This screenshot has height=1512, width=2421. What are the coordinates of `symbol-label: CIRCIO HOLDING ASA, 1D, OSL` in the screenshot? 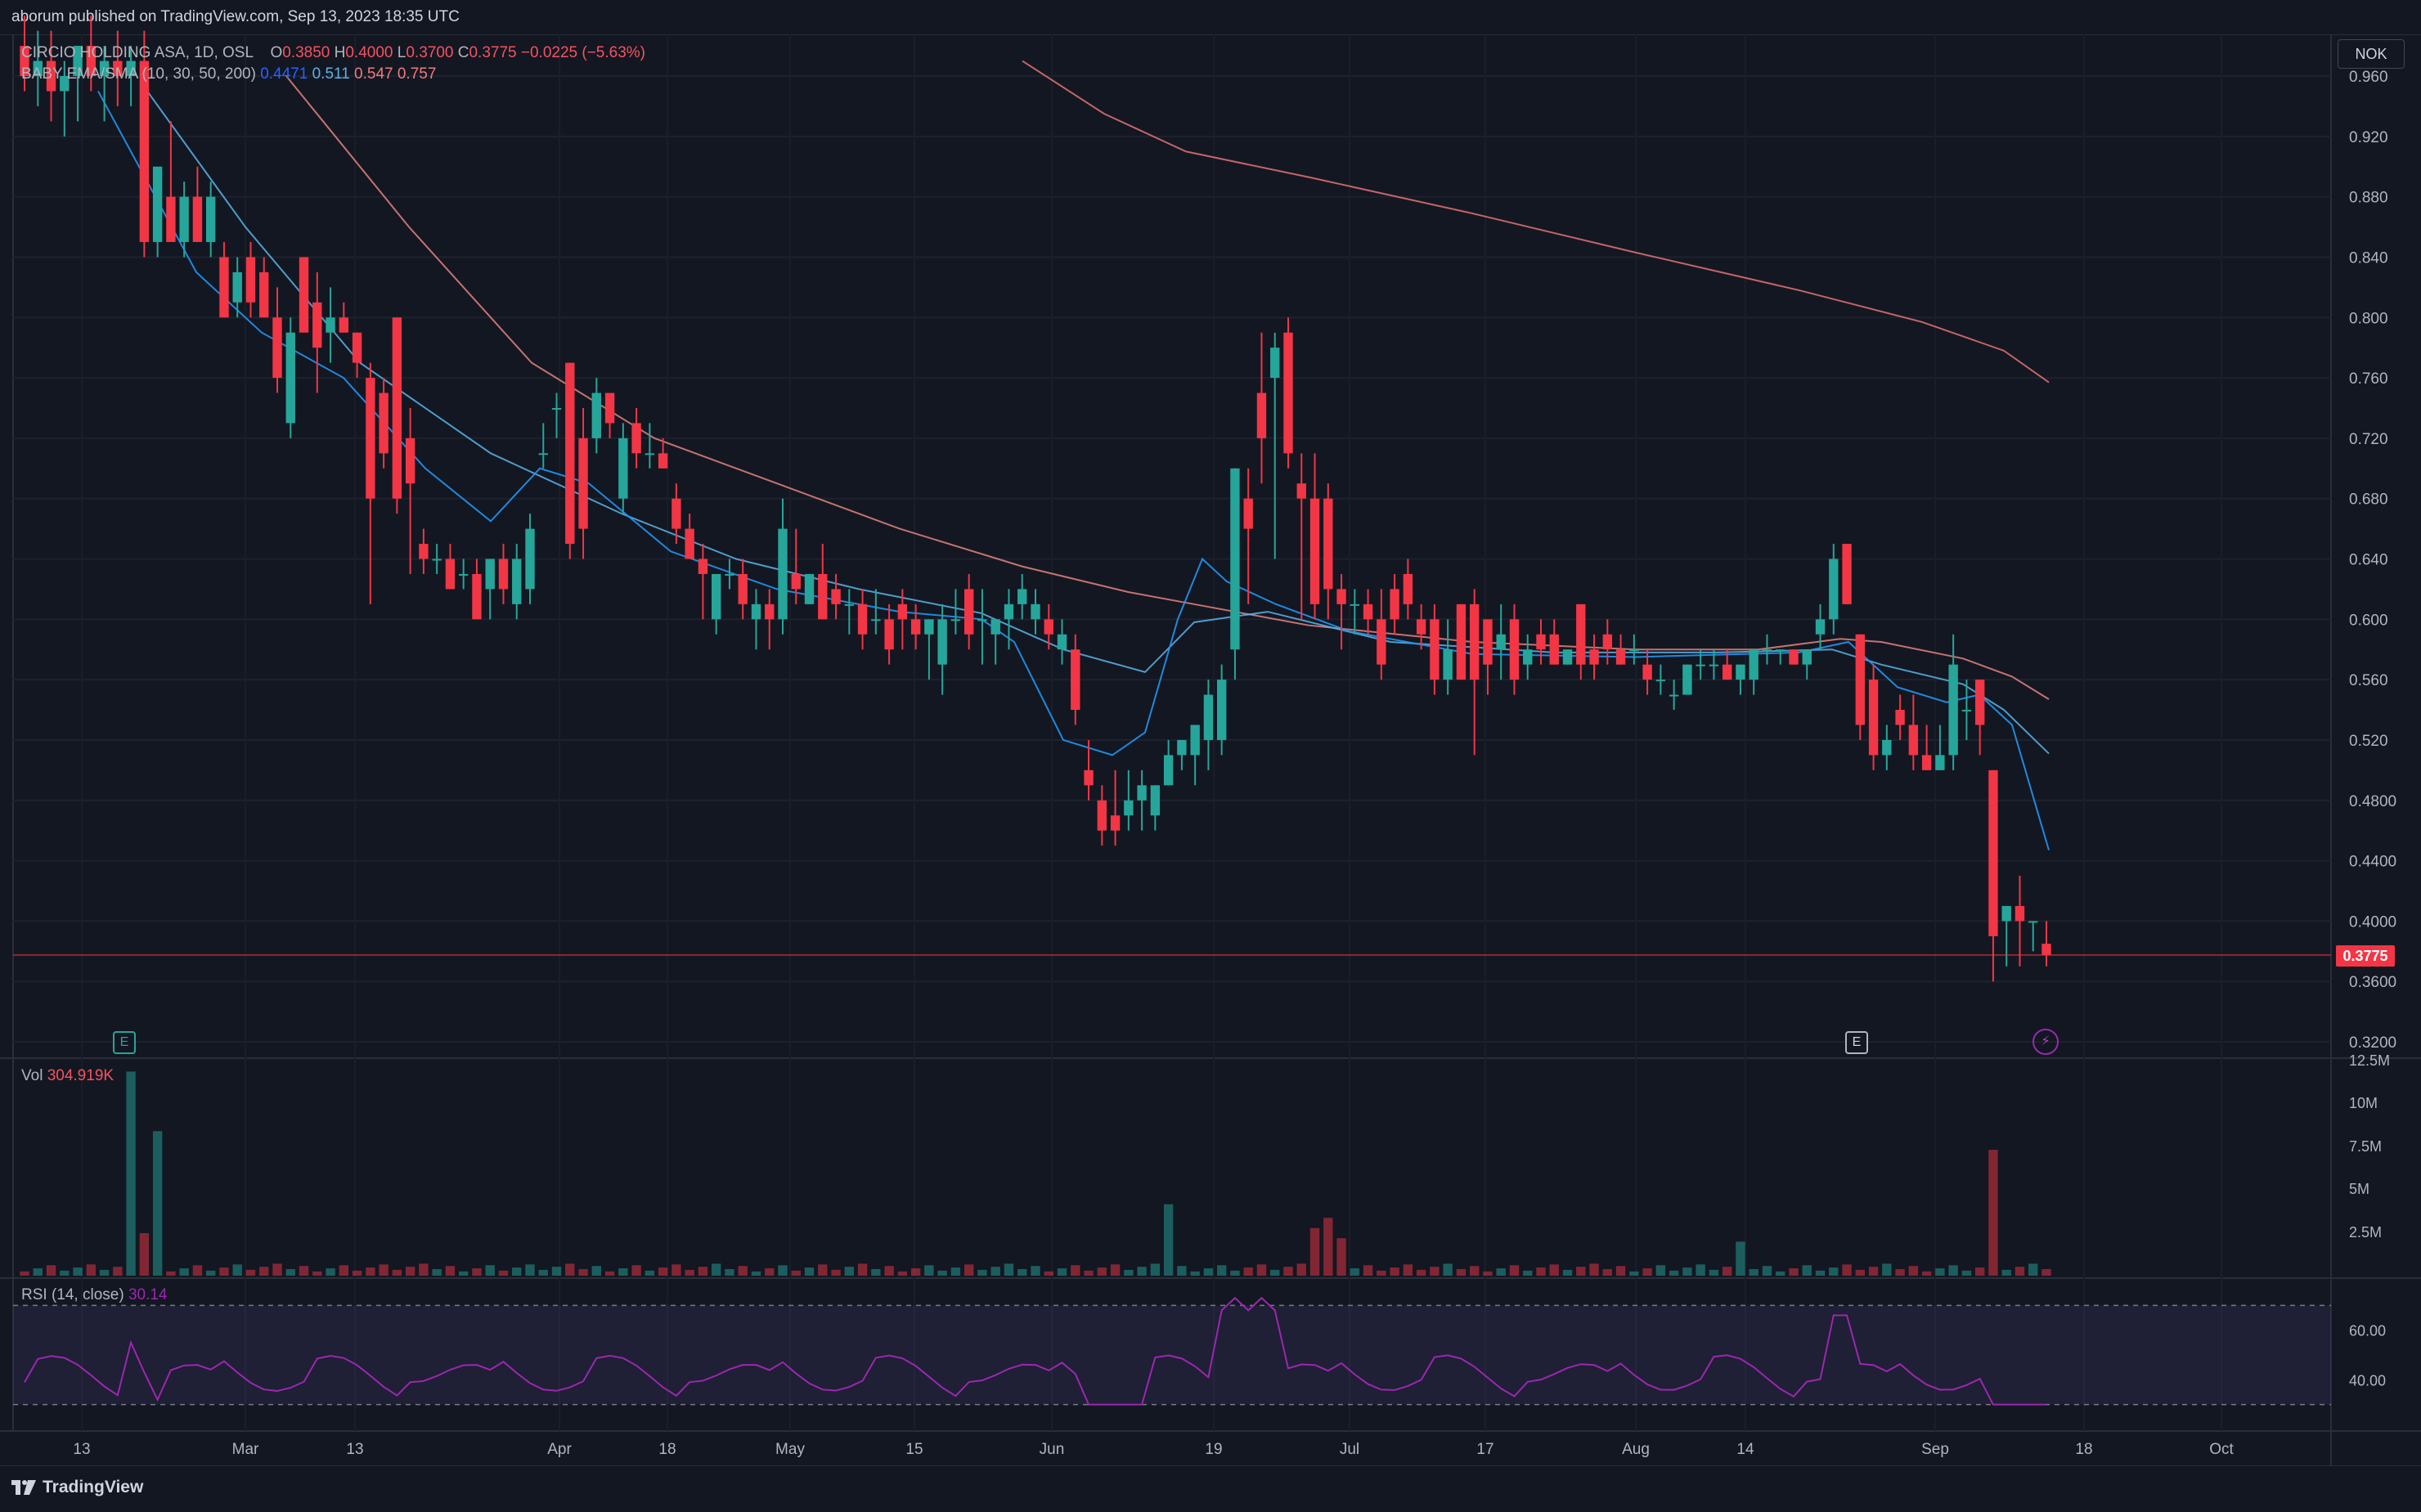 It's located at (137, 52).